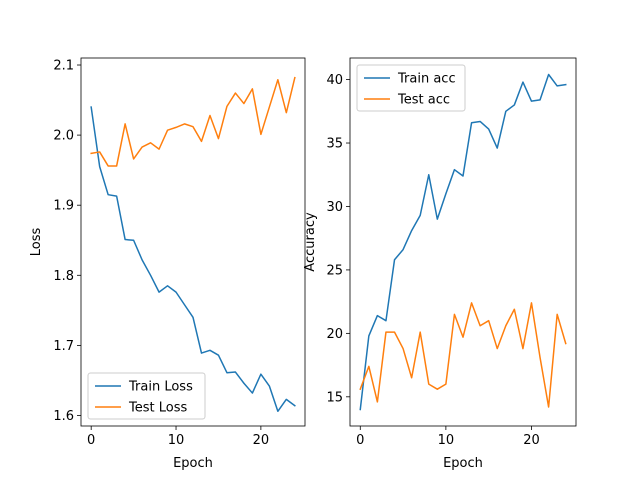 The image size is (640, 480). Describe the element at coordinates (334, 144) in the screenshot. I see `y-tick-label: 35` at that location.